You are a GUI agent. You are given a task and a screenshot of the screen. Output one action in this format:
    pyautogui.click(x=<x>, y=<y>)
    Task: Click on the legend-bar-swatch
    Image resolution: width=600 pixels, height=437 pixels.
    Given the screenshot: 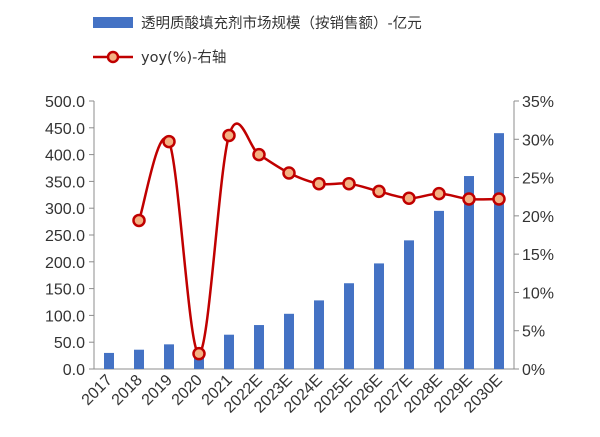 What is the action you would take?
    pyautogui.click(x=113, y=22)
    